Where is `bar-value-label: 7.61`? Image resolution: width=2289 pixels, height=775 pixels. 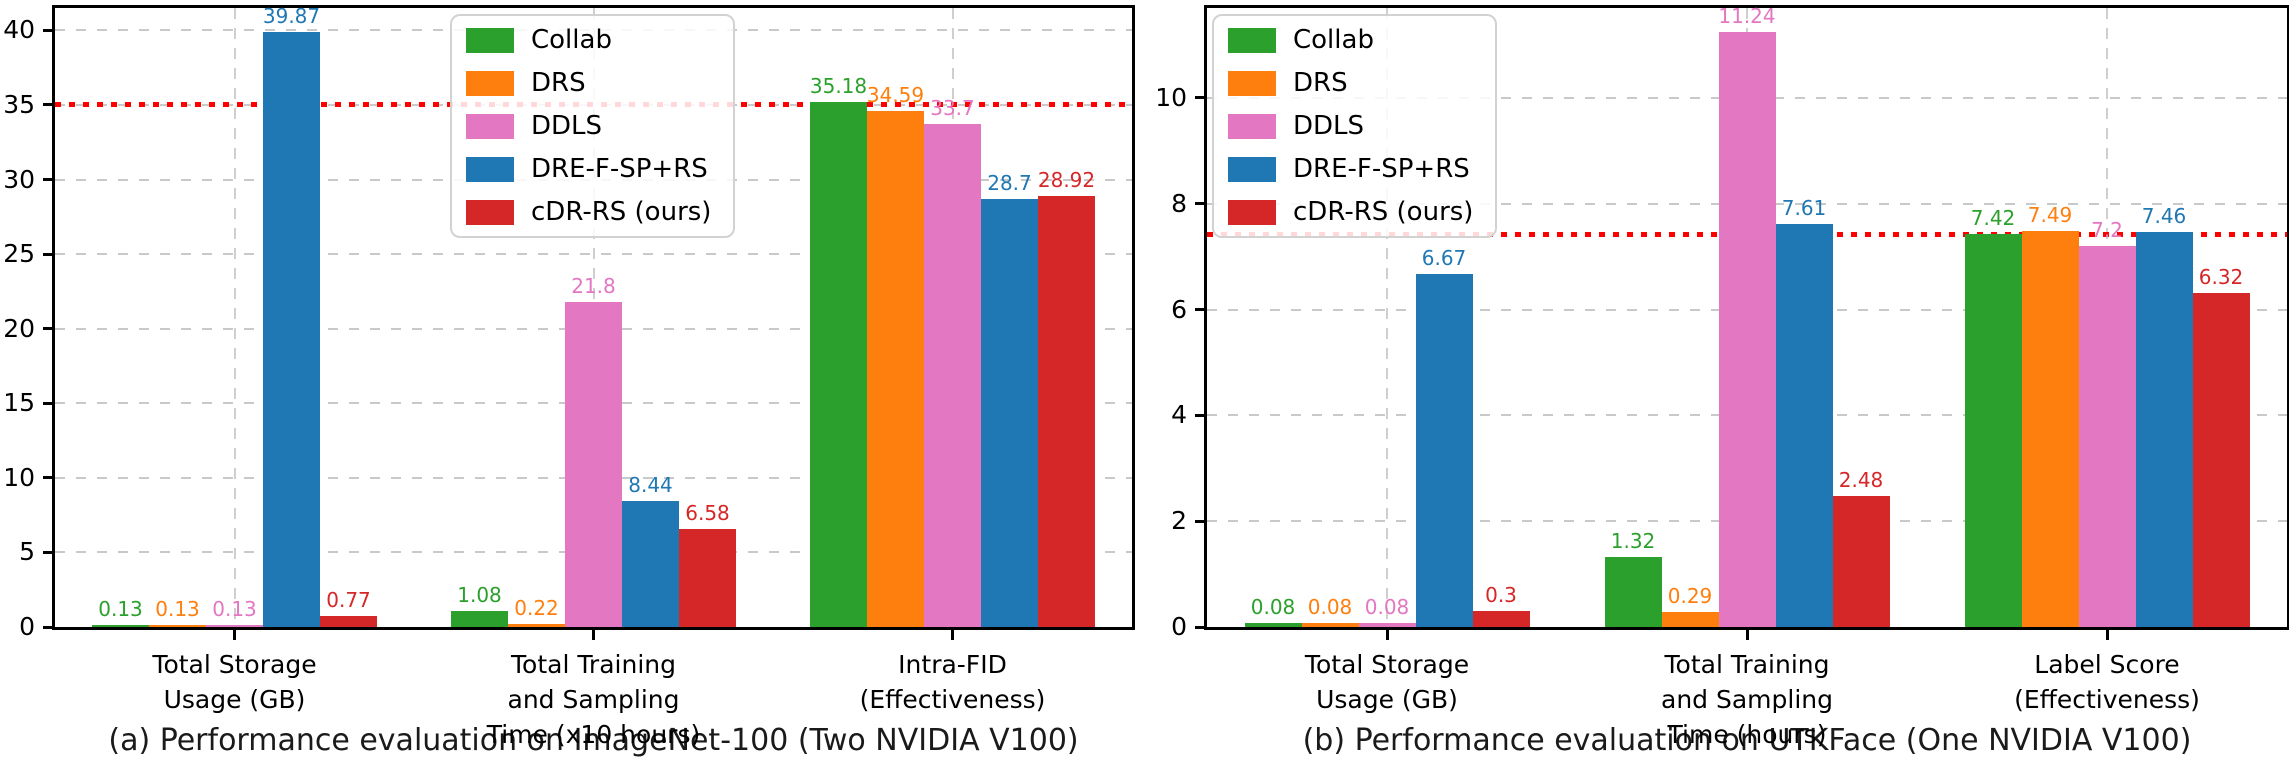 bar-value-label: 7.61 is located at coordinates (1804, 208).